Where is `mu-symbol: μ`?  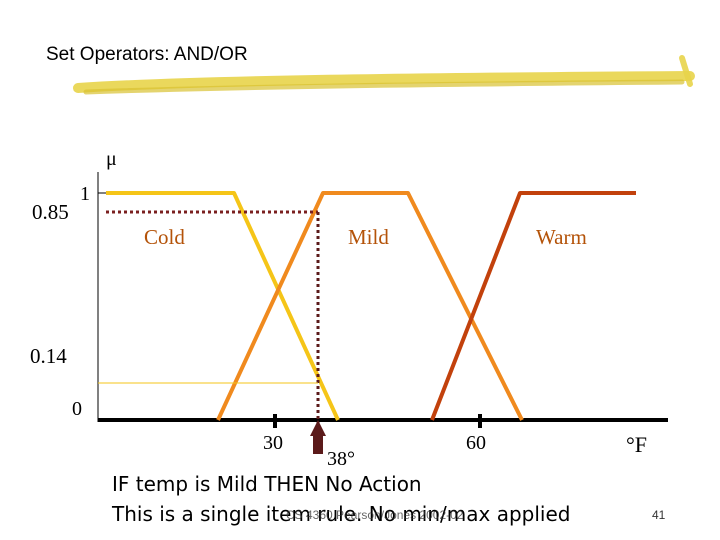
mu-symbol: μ is located at coordinates (111, 159).